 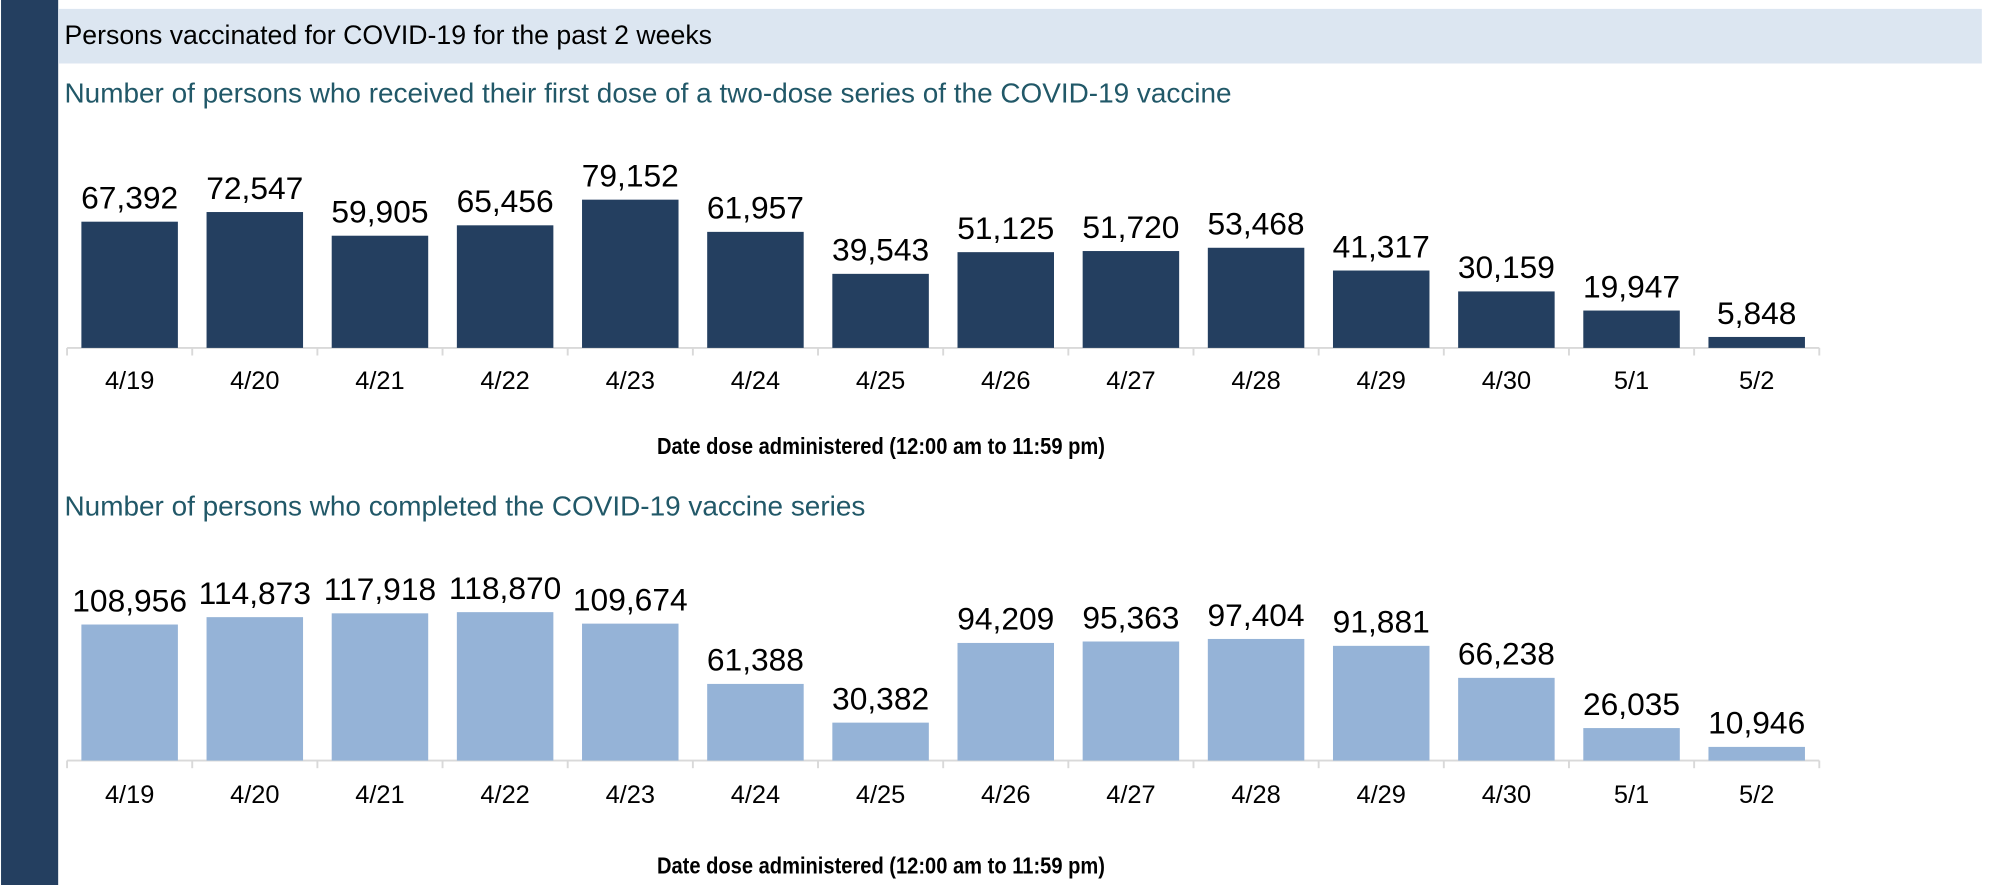 What do you see at coordinates (880, 250) in the screenshot?
I see `data-label: 39,543` at bounding box center [880, 250].